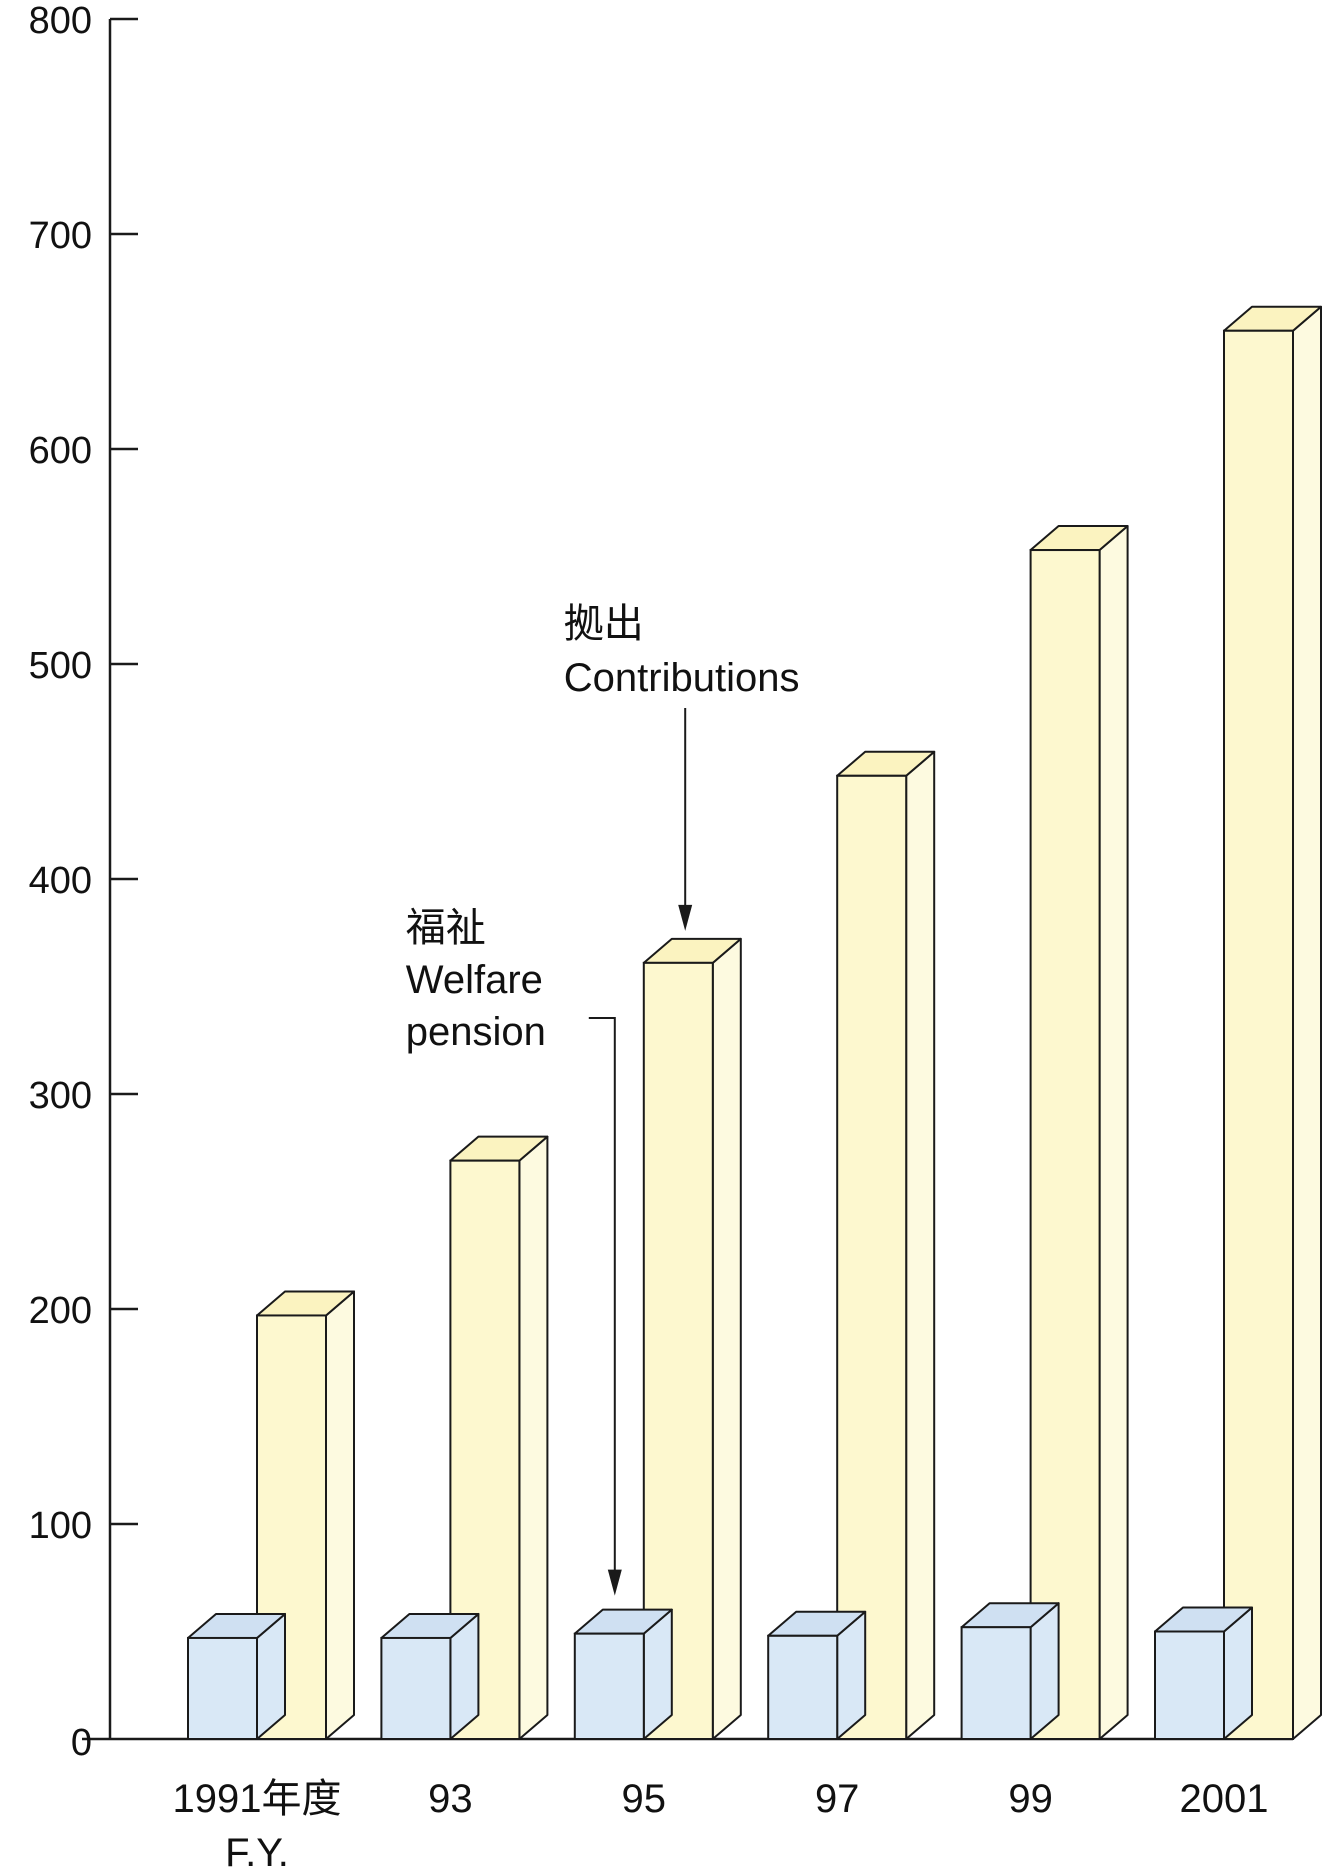  What do you see at coordinates (450, 1799) in the screenshot?
I see `x-category-label: 93` at bounding box center [450, 1799].